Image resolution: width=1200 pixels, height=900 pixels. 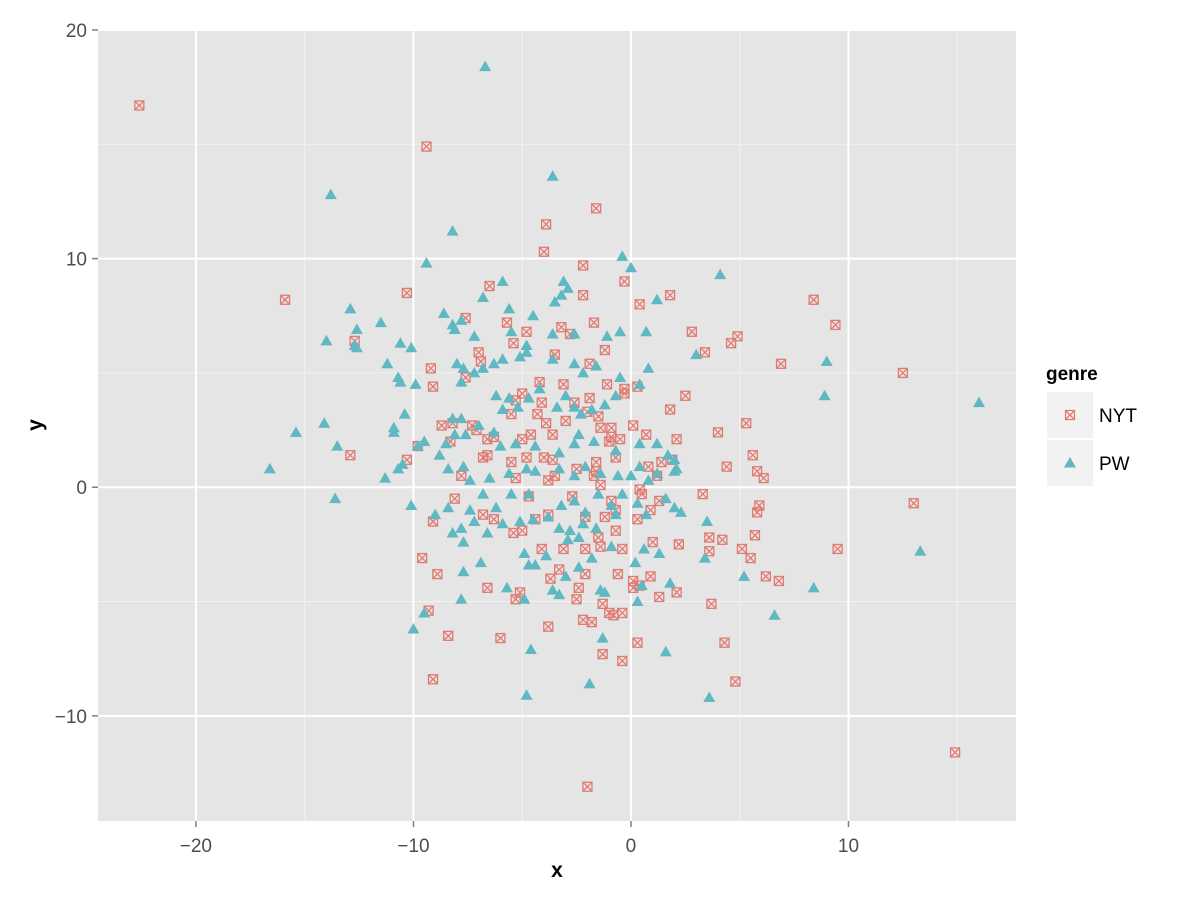 What do you see at coordinates (1072, 374) in the screenshot?
I see `legend-title: genre` at bounding box center [1072, 374].